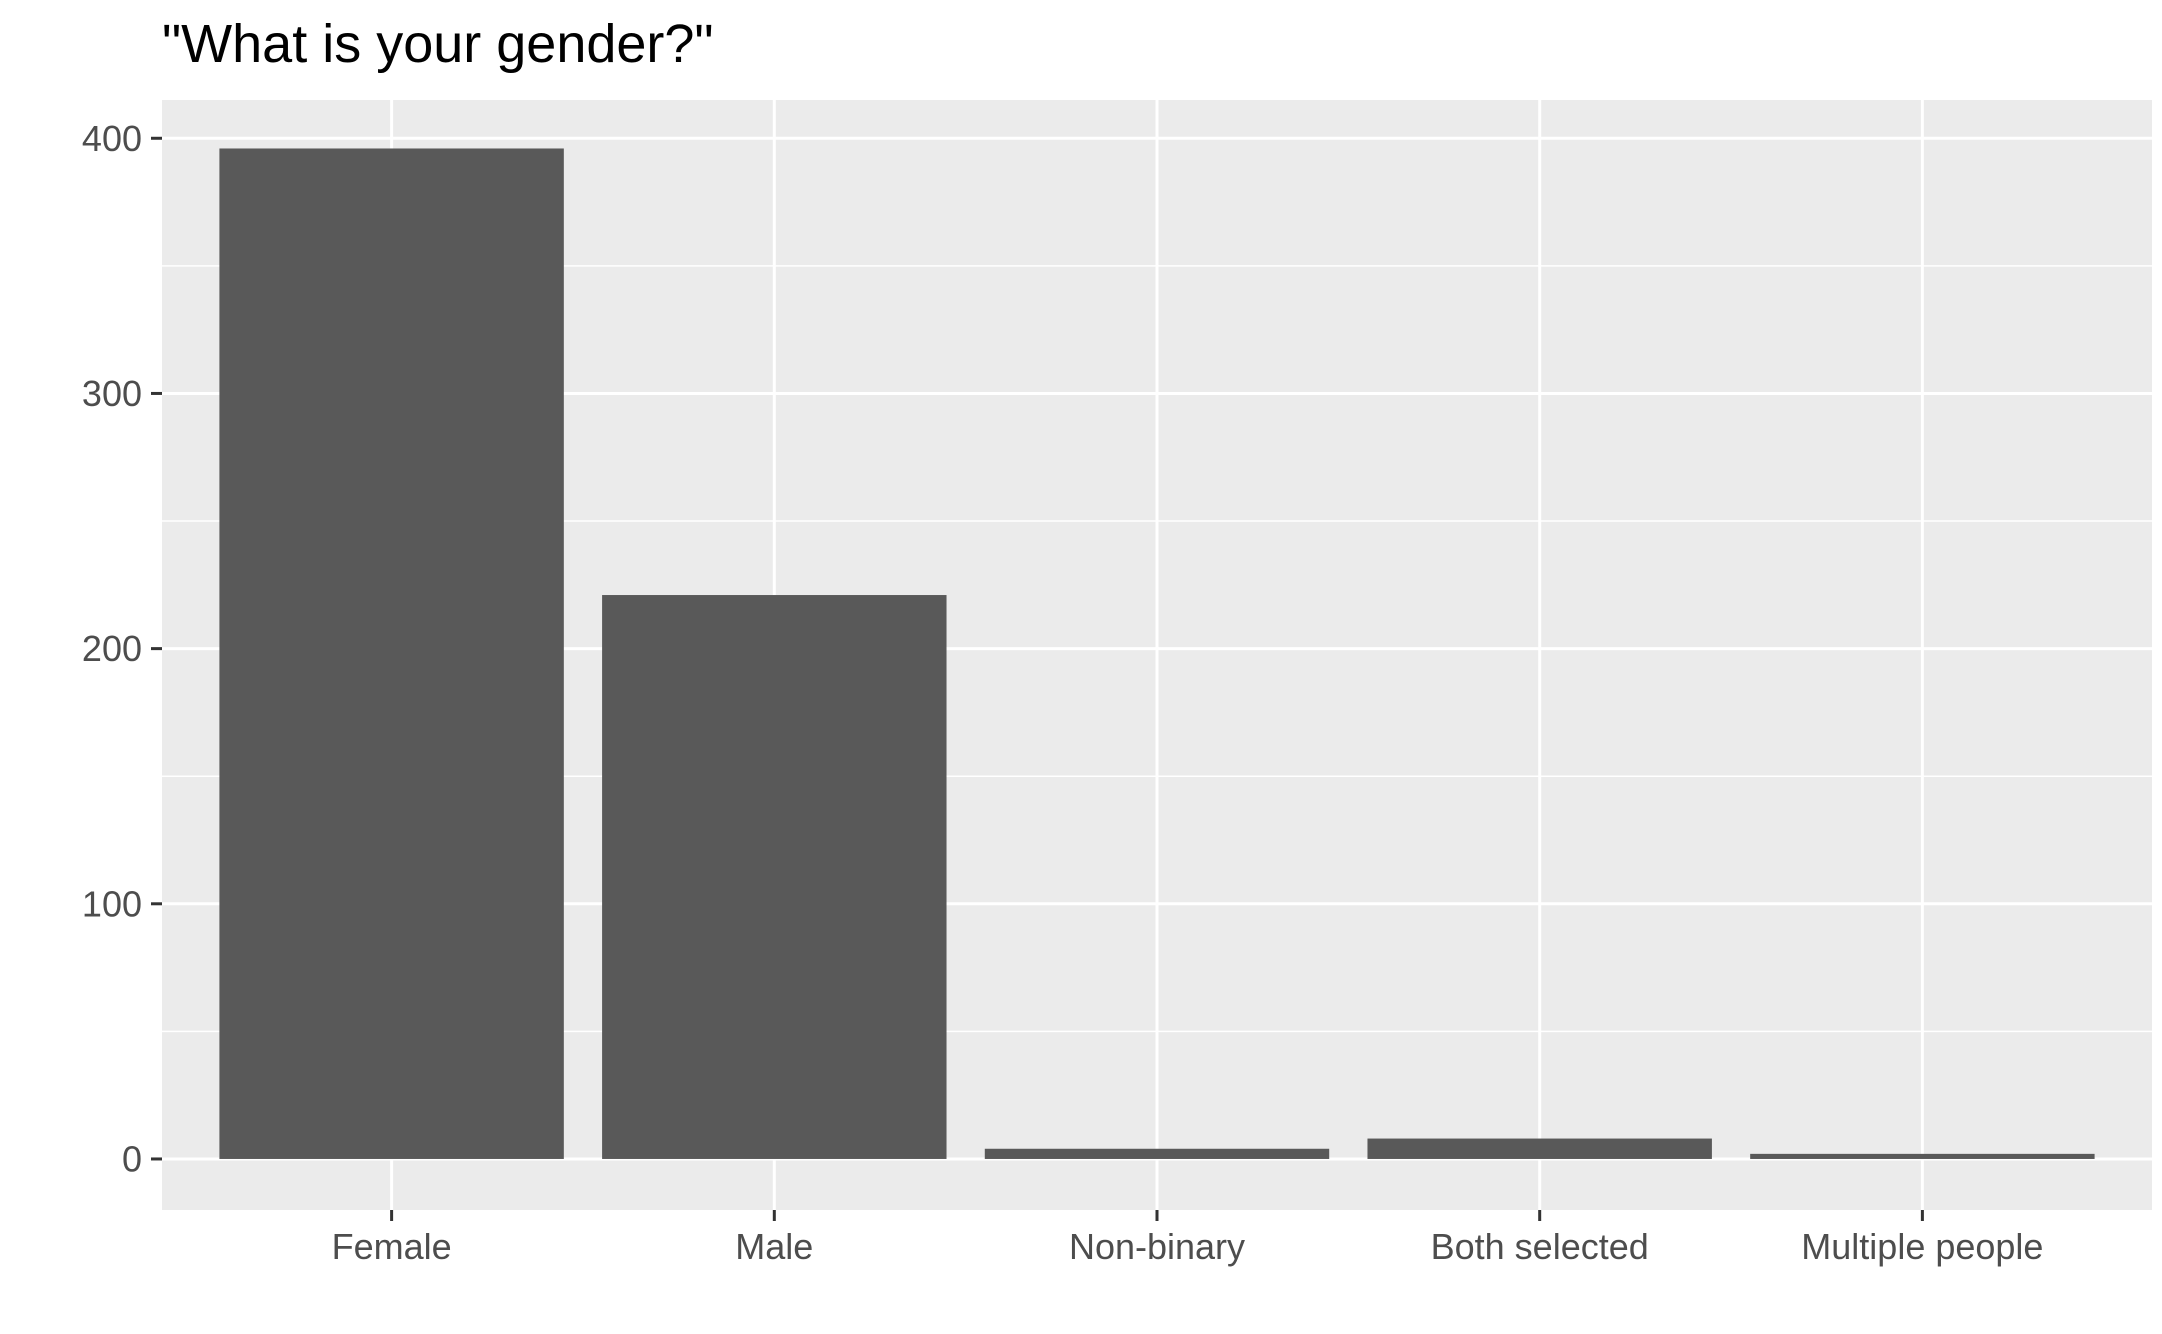  Describe the element at coordinates (774, 1246) in the screenshot. I see `x-tick-label: Male` at that location.